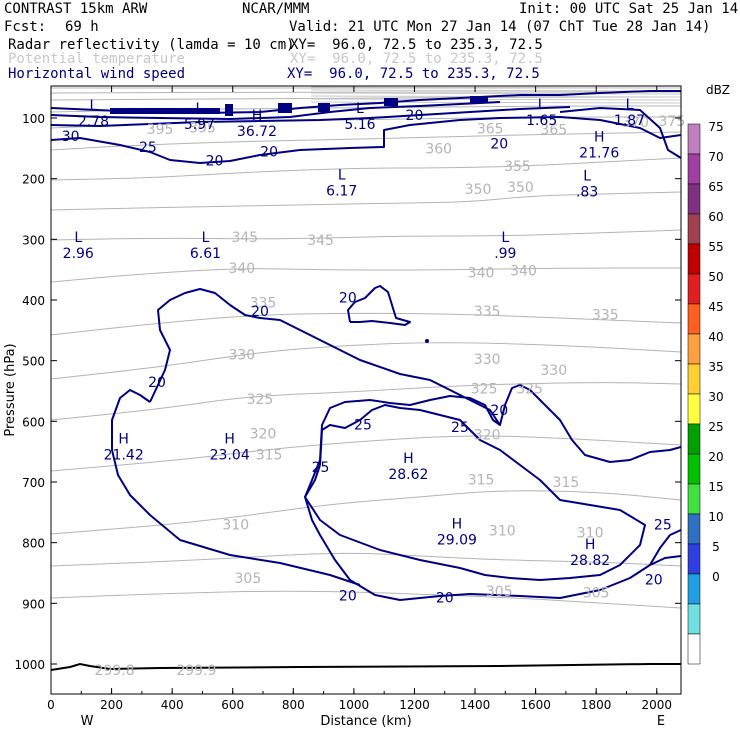  What do you see at coordinates (71, 137) in the screenshot?
I see `wind-contour-label: 30` at bounding box center [71, 137].